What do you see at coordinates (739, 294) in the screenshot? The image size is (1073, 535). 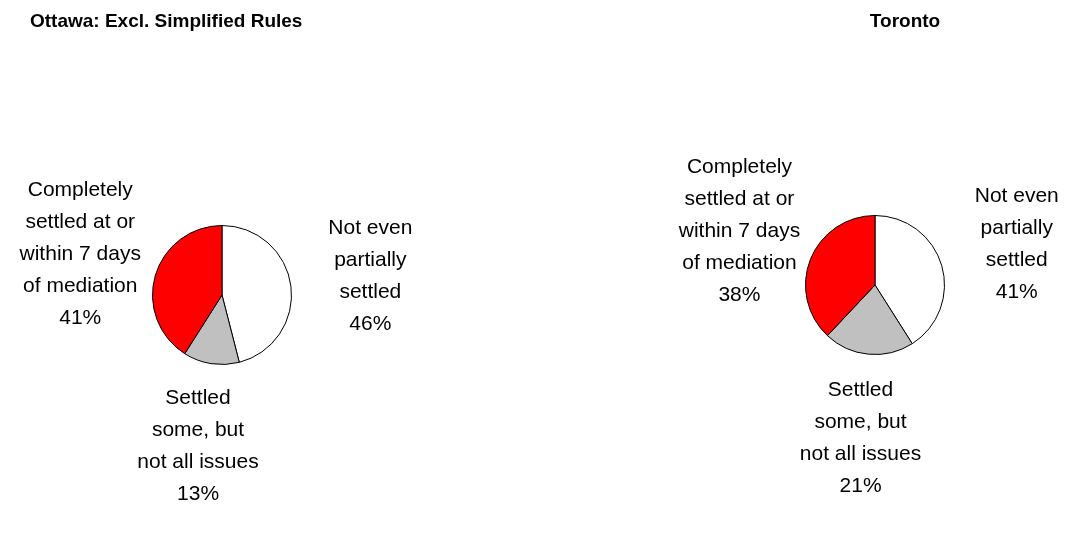 I see `data-label: 38%` at bounding box center [739, 294].